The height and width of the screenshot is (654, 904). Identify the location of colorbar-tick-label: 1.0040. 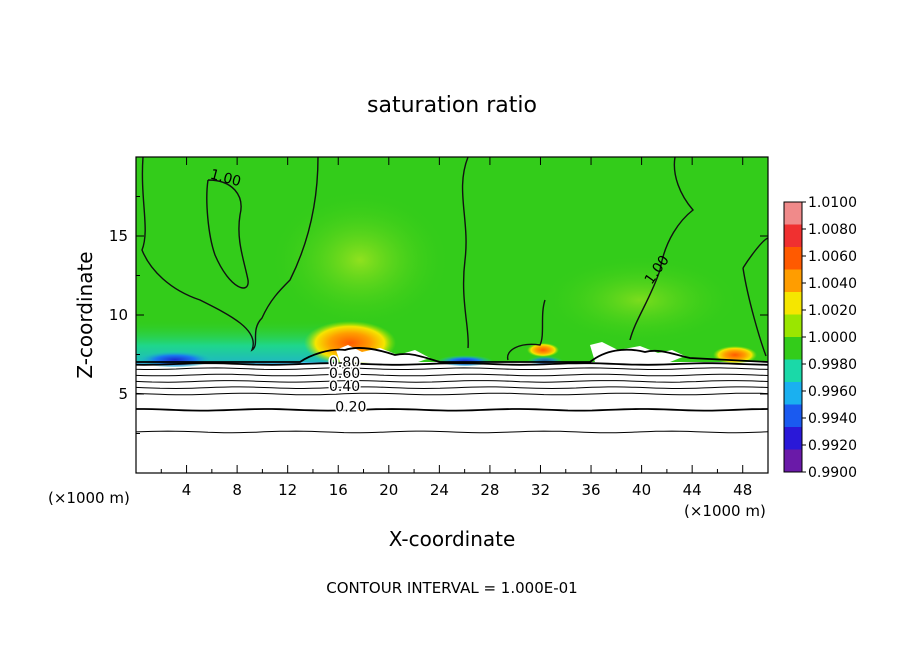
(832, 284).